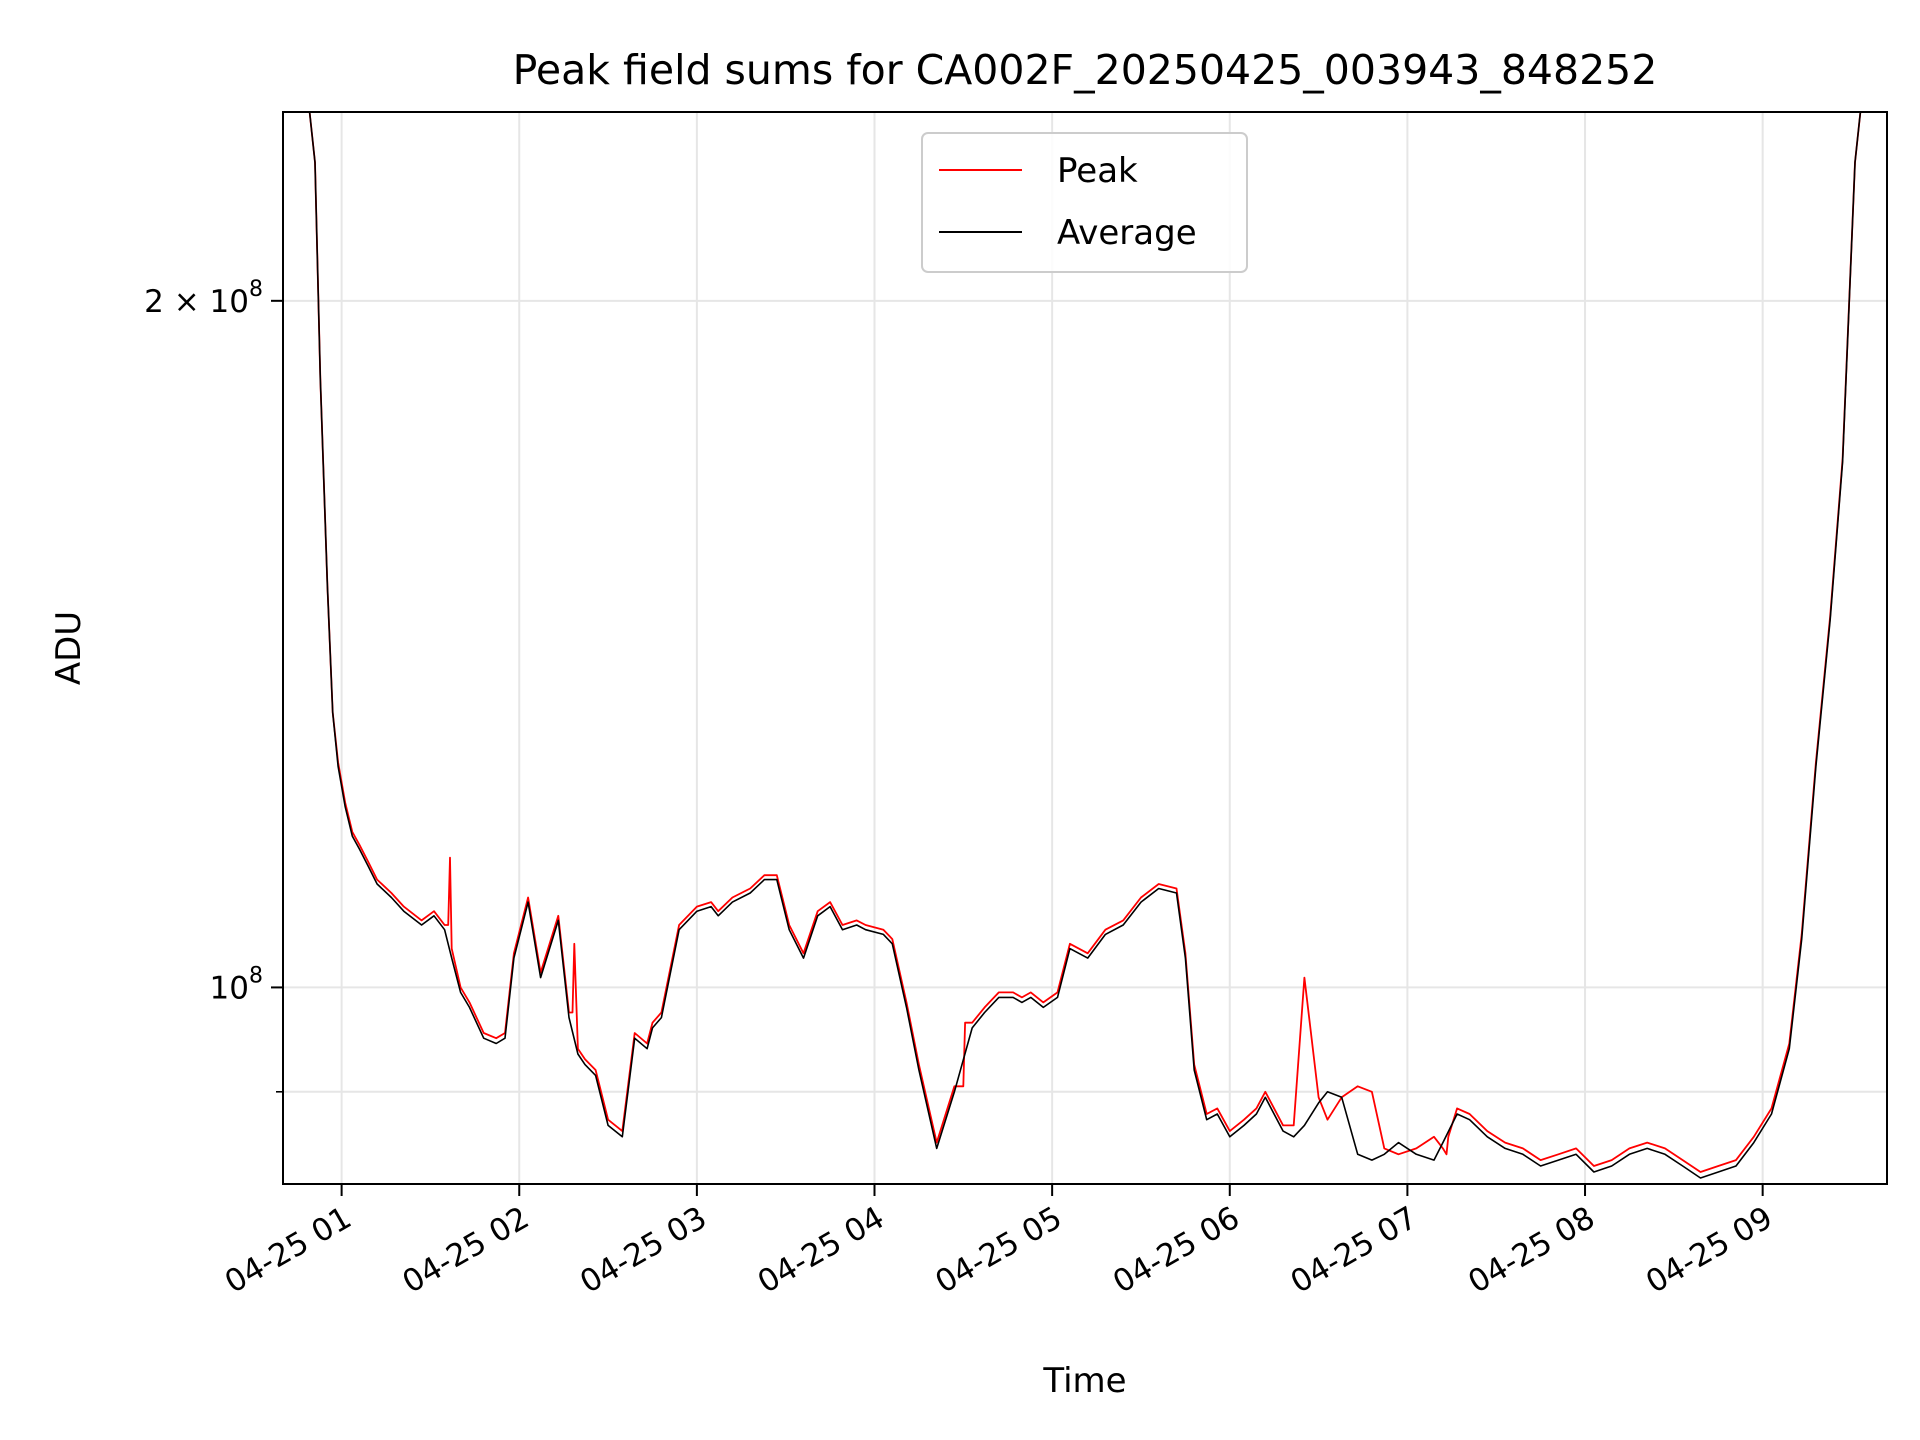 The image size is (1920, 1440). I want to click on y-tick-base: 10, so click(229, 988).